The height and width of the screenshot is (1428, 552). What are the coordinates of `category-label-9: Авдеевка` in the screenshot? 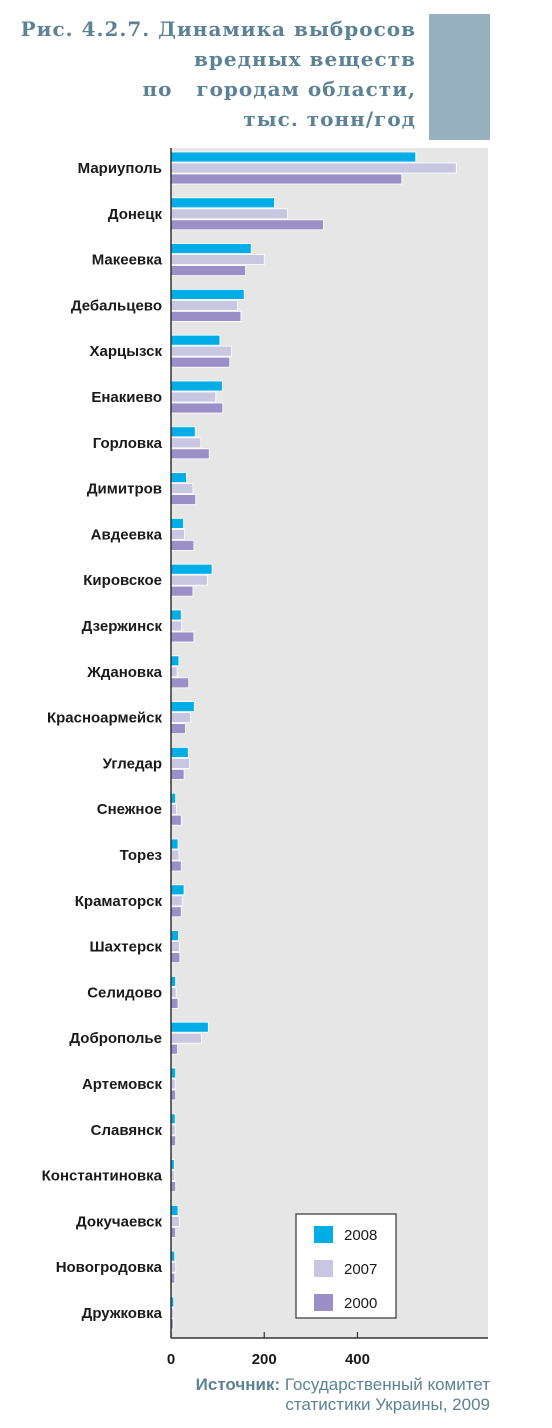 It's located at (127, 534).